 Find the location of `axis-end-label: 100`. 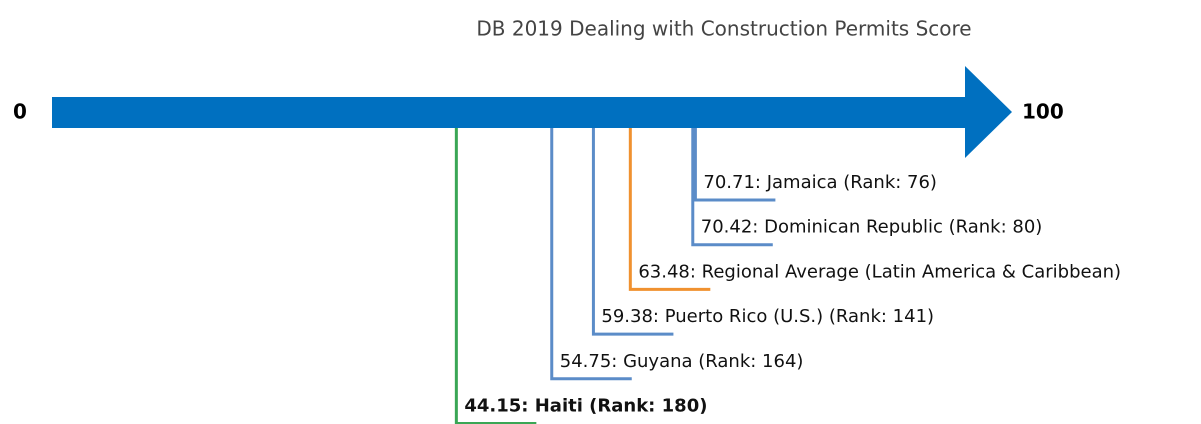

axis-end-label: 100 is located at coordinates (1043, 112).